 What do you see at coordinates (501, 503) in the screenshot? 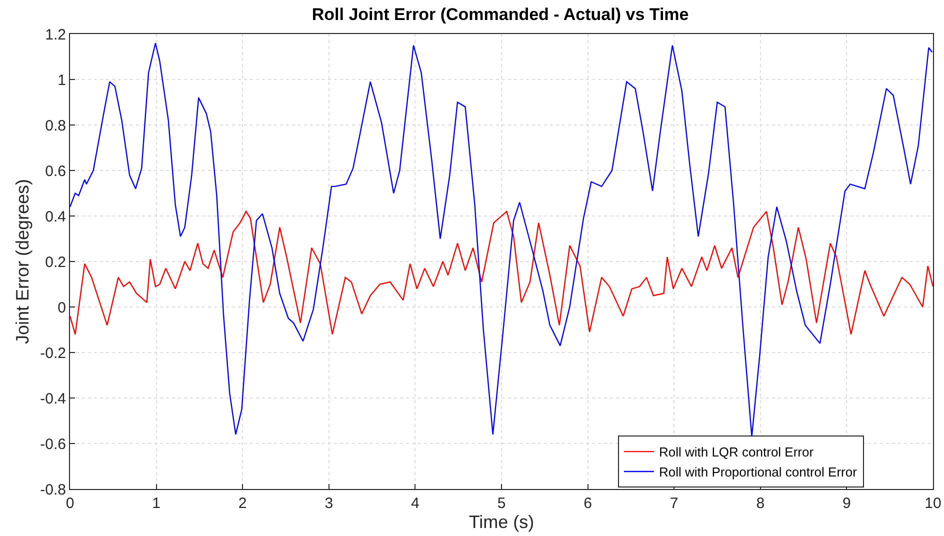
I see `x-tick-label: 5` at bounding box center [501, 503].